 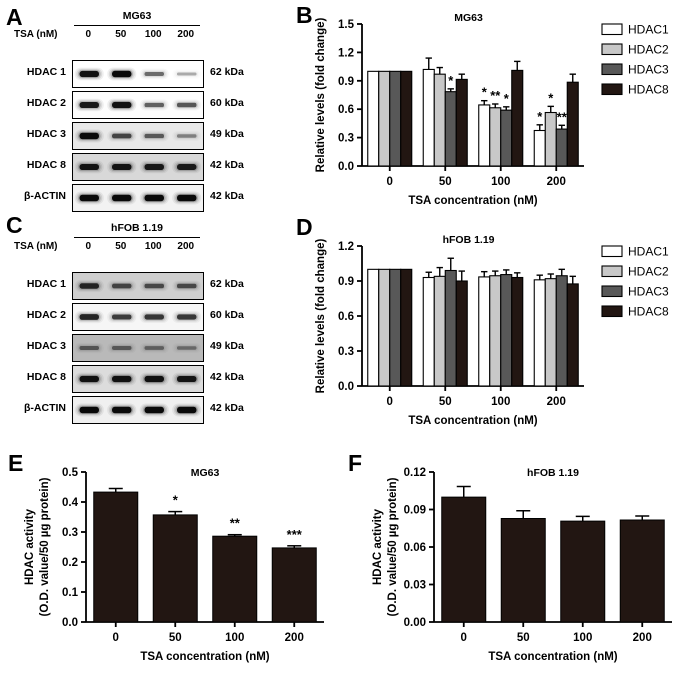 What do you see at coordinates (415, 473) in the screenshot?
I see `svg-text: 0.12` at bounding box center [415, 473].